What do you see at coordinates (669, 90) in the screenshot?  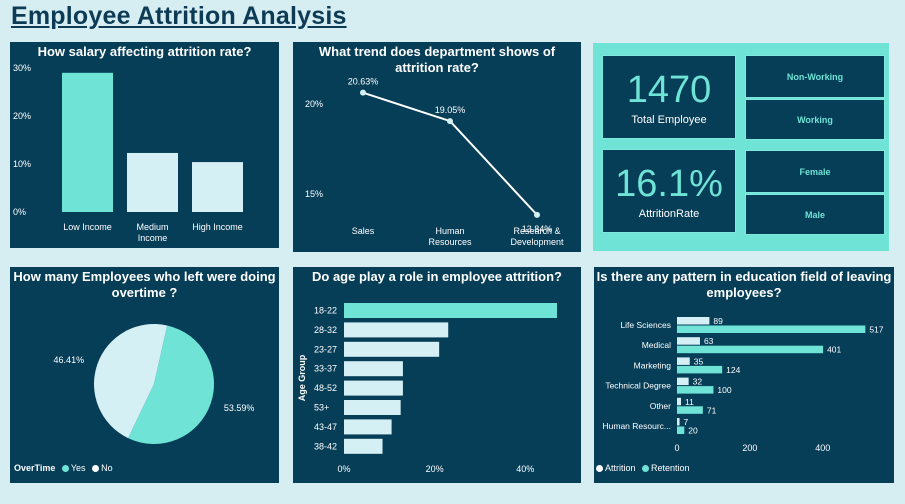 I see `total-employee-value: 1470` at bounding box center [669, 90].